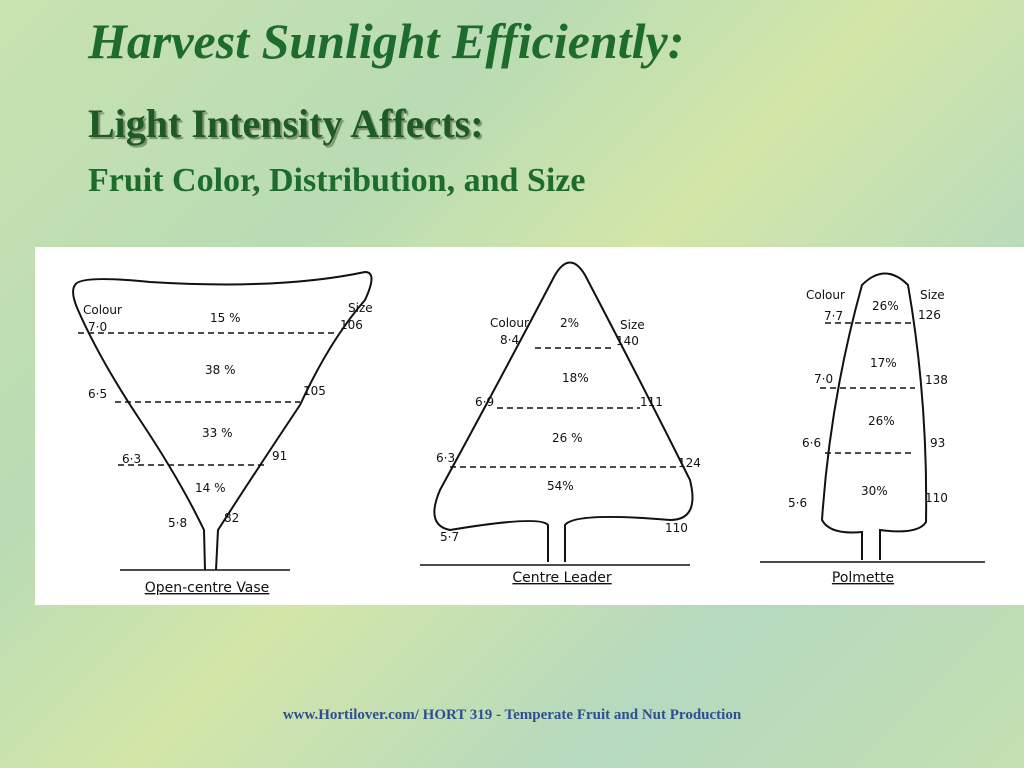  I want to click on vase-outline, so click(222, 420).